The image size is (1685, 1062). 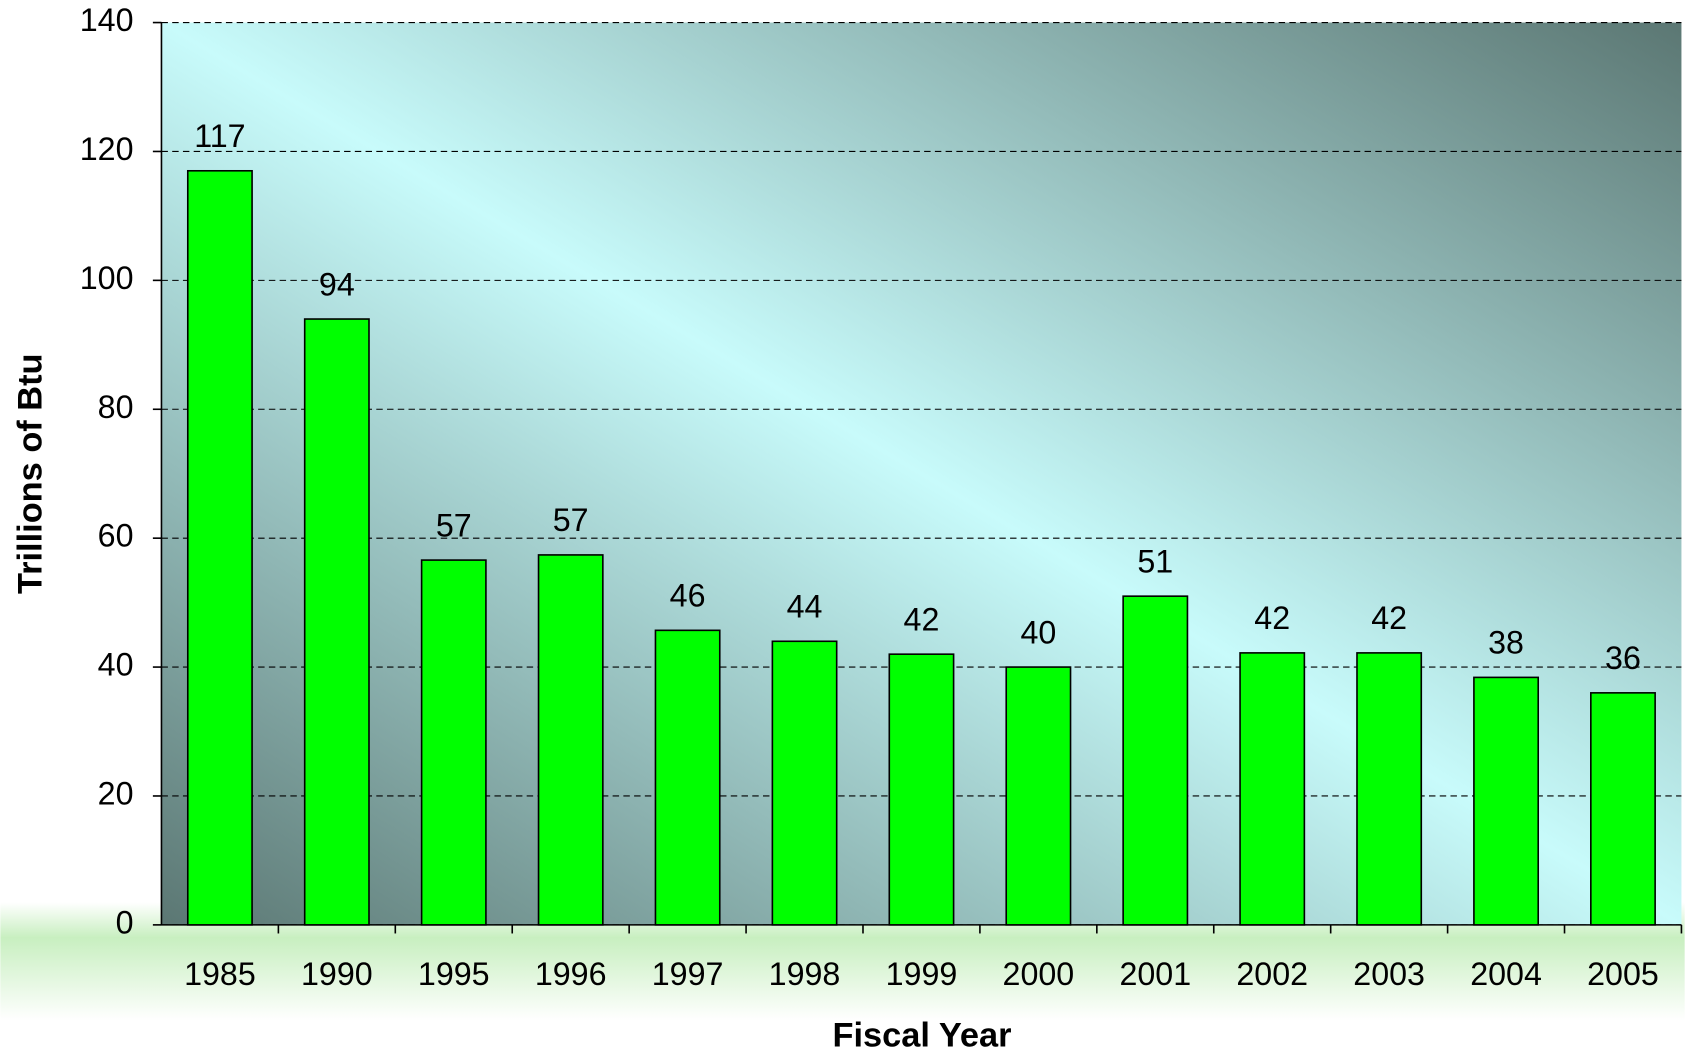 I want to click on x-tick-label: 1985, so click(x=220, y=974).